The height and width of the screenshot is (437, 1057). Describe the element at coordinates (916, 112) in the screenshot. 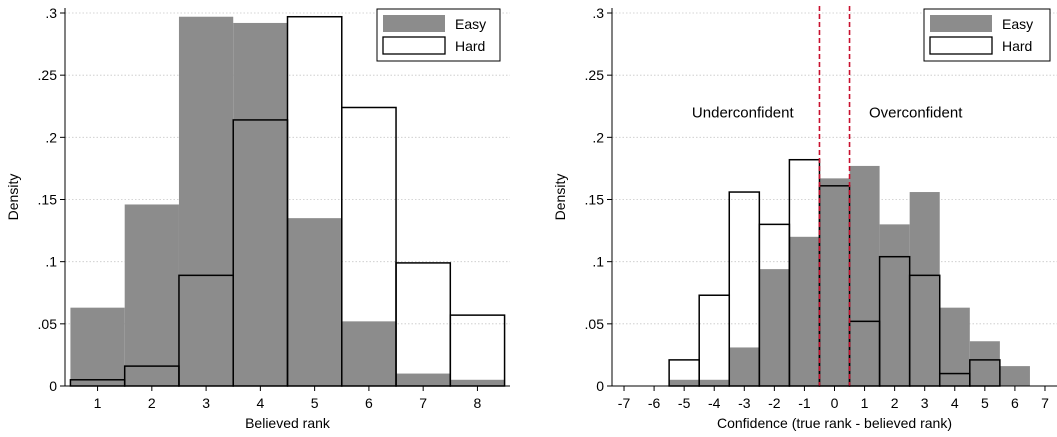

I see `annotation-label: Overconfident` at that location.